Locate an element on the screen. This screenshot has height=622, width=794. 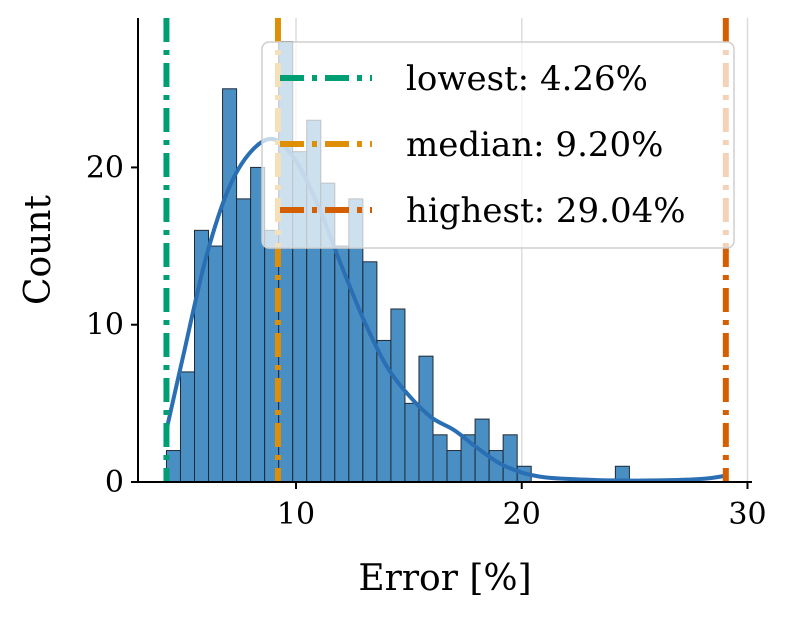
legend-label-median: median: 9.20% is located at coordinates (534, 145).